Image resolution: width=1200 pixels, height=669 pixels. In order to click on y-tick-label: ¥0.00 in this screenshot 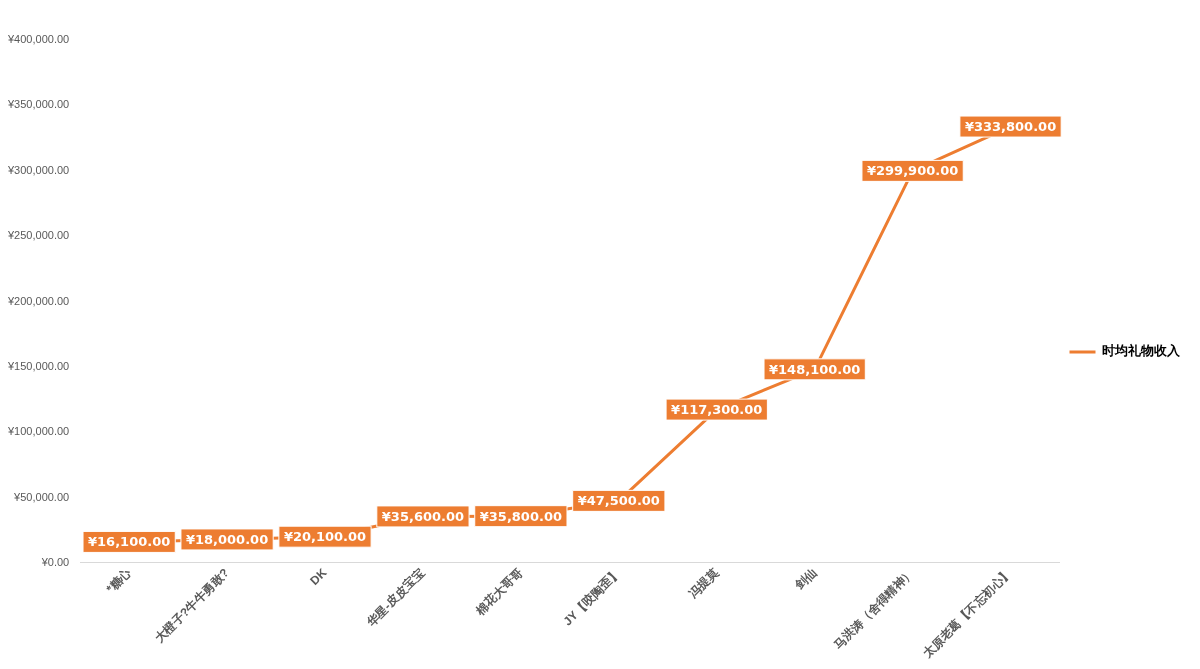, I will do `click(55, 562)`.